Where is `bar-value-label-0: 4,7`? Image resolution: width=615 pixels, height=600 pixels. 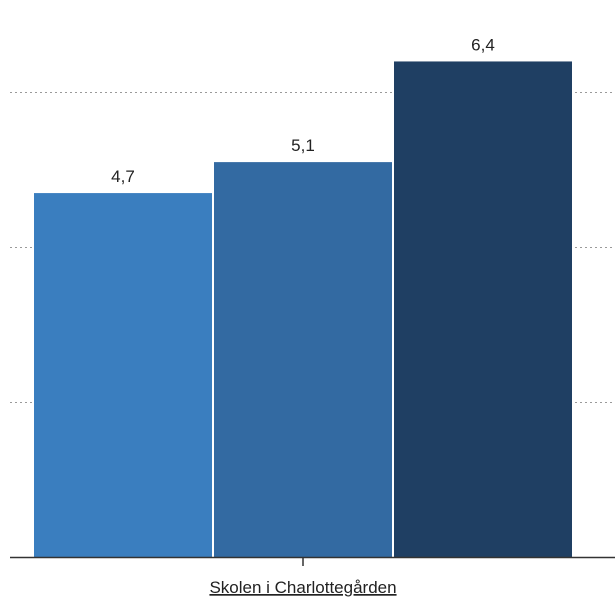 bar-value-label-0: 4,7 is located at coordinates (123, 176).